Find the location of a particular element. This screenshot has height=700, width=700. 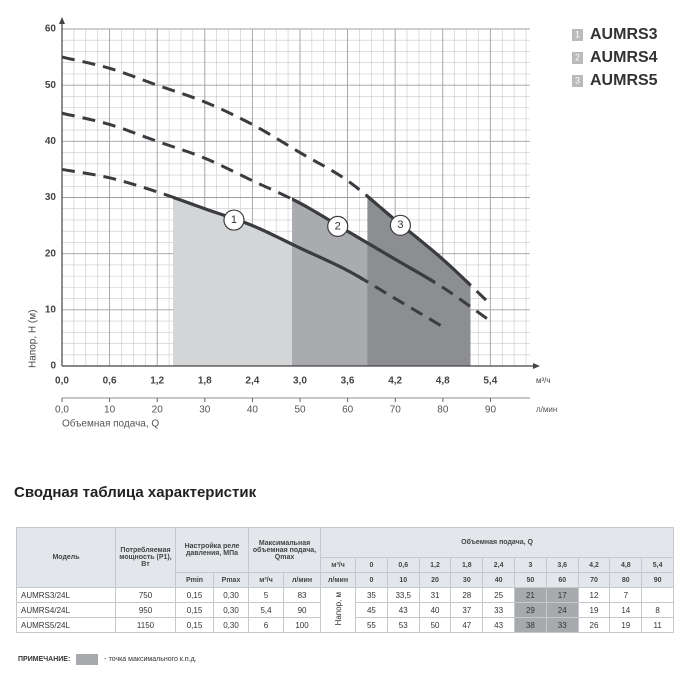

x2-tick-label: 20 is located at coordinates (158, 410).